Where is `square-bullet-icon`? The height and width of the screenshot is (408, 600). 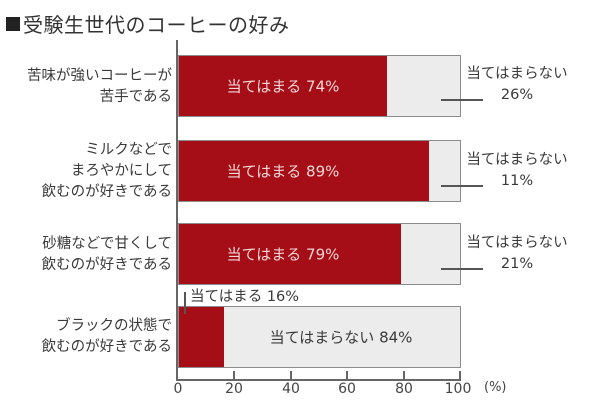 square-bullet-icon is located at coordinates (13, 24).